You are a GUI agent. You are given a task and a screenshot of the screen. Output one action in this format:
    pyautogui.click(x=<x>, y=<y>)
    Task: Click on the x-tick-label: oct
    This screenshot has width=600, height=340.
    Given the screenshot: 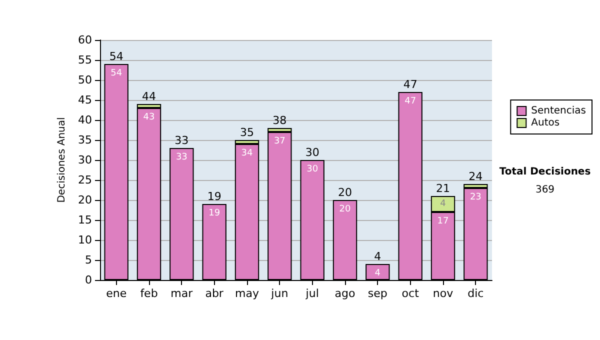 What is the action you would take?
    pyautogui.click(x=411, y=293)
    